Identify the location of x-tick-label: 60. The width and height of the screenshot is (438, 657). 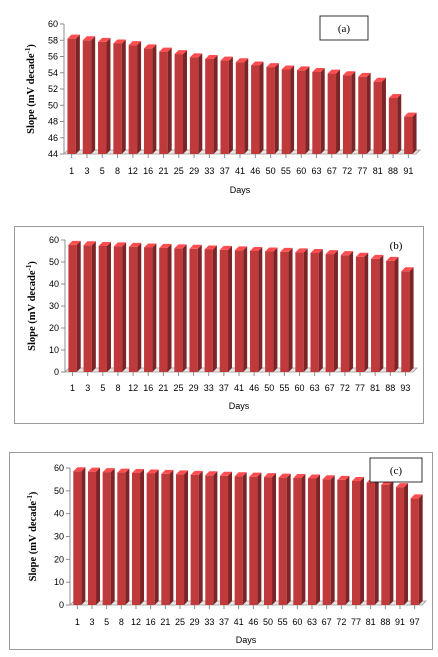
(301, 171).